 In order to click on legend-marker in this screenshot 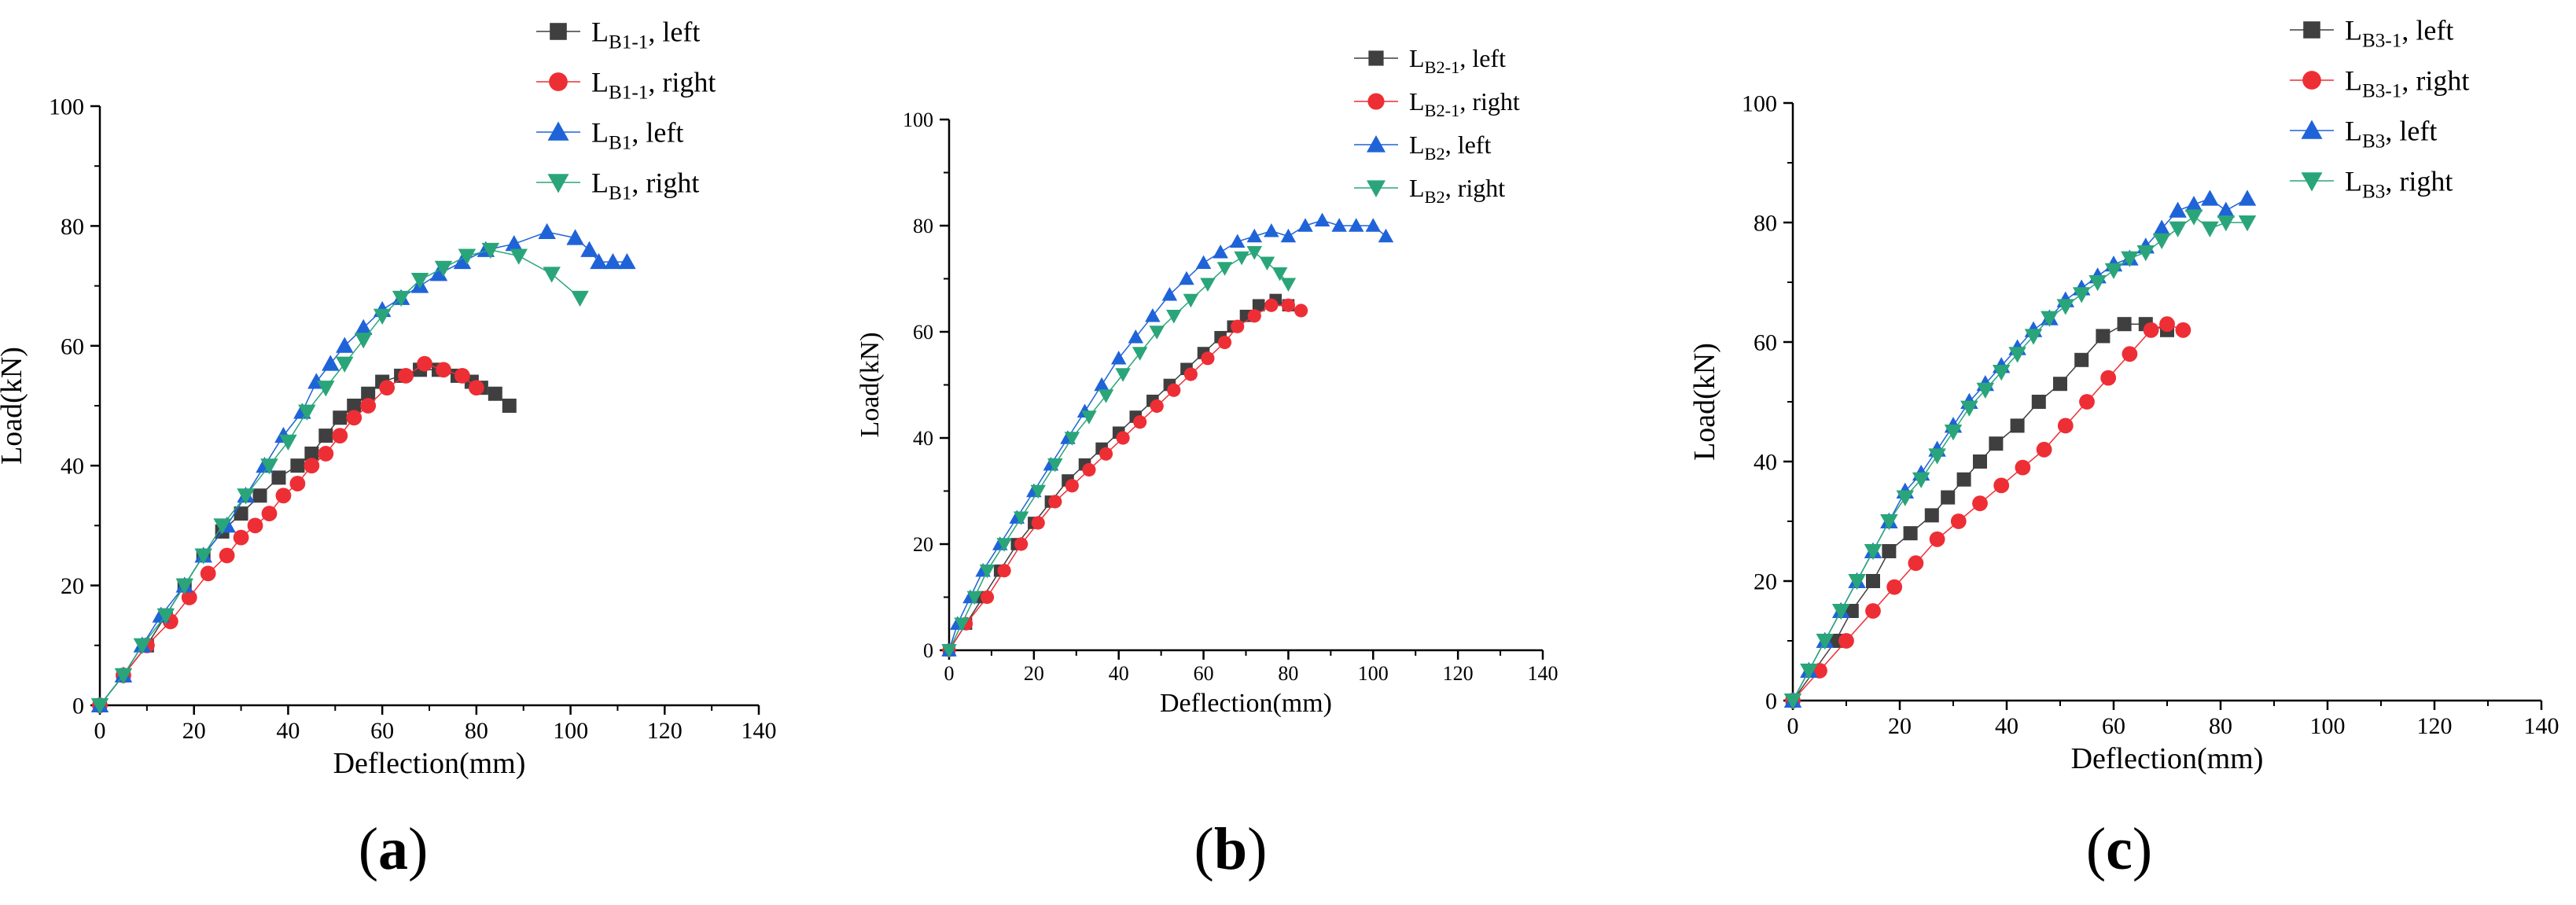, I will do `click(2311, 30)`.